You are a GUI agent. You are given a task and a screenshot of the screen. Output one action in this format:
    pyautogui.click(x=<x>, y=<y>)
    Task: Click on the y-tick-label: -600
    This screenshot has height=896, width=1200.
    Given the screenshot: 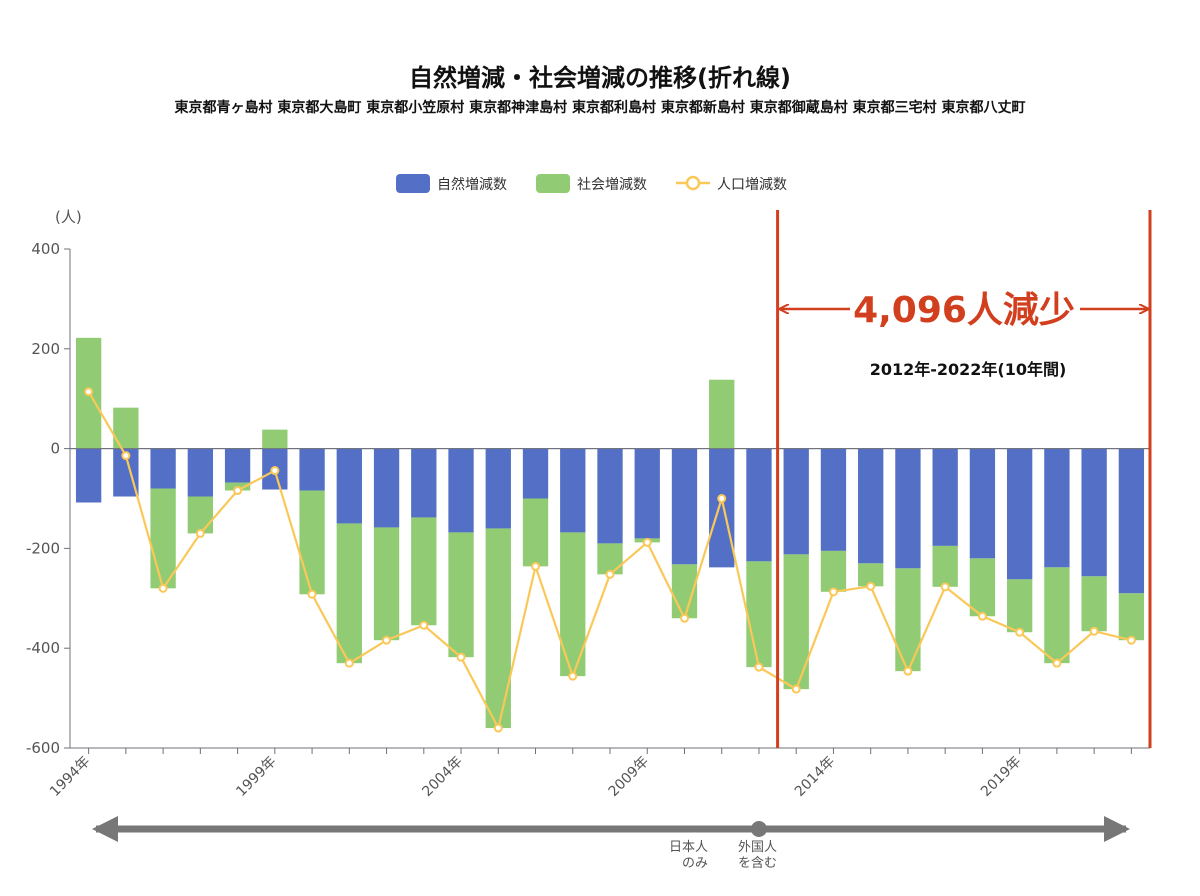 What is the action you would take?
    pyautogui.click(x=43, y=748)
    